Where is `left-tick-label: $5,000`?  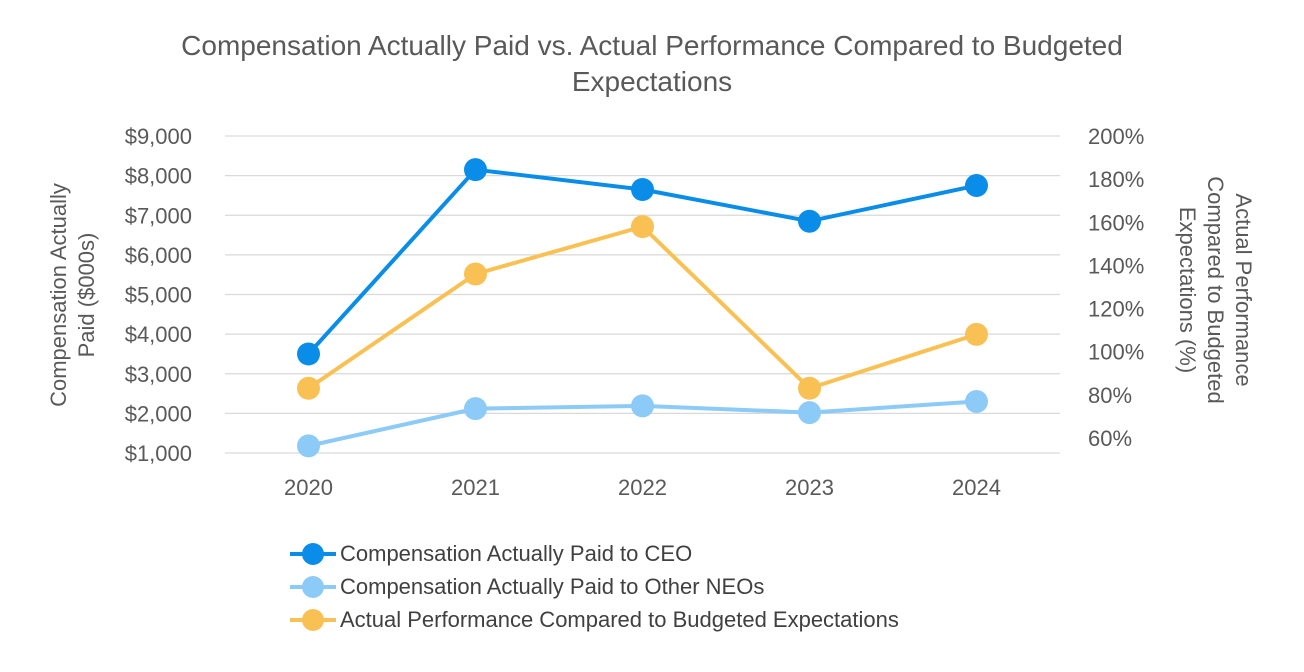
left-tick-label: $5,000 is located at coordinates (158, 295).